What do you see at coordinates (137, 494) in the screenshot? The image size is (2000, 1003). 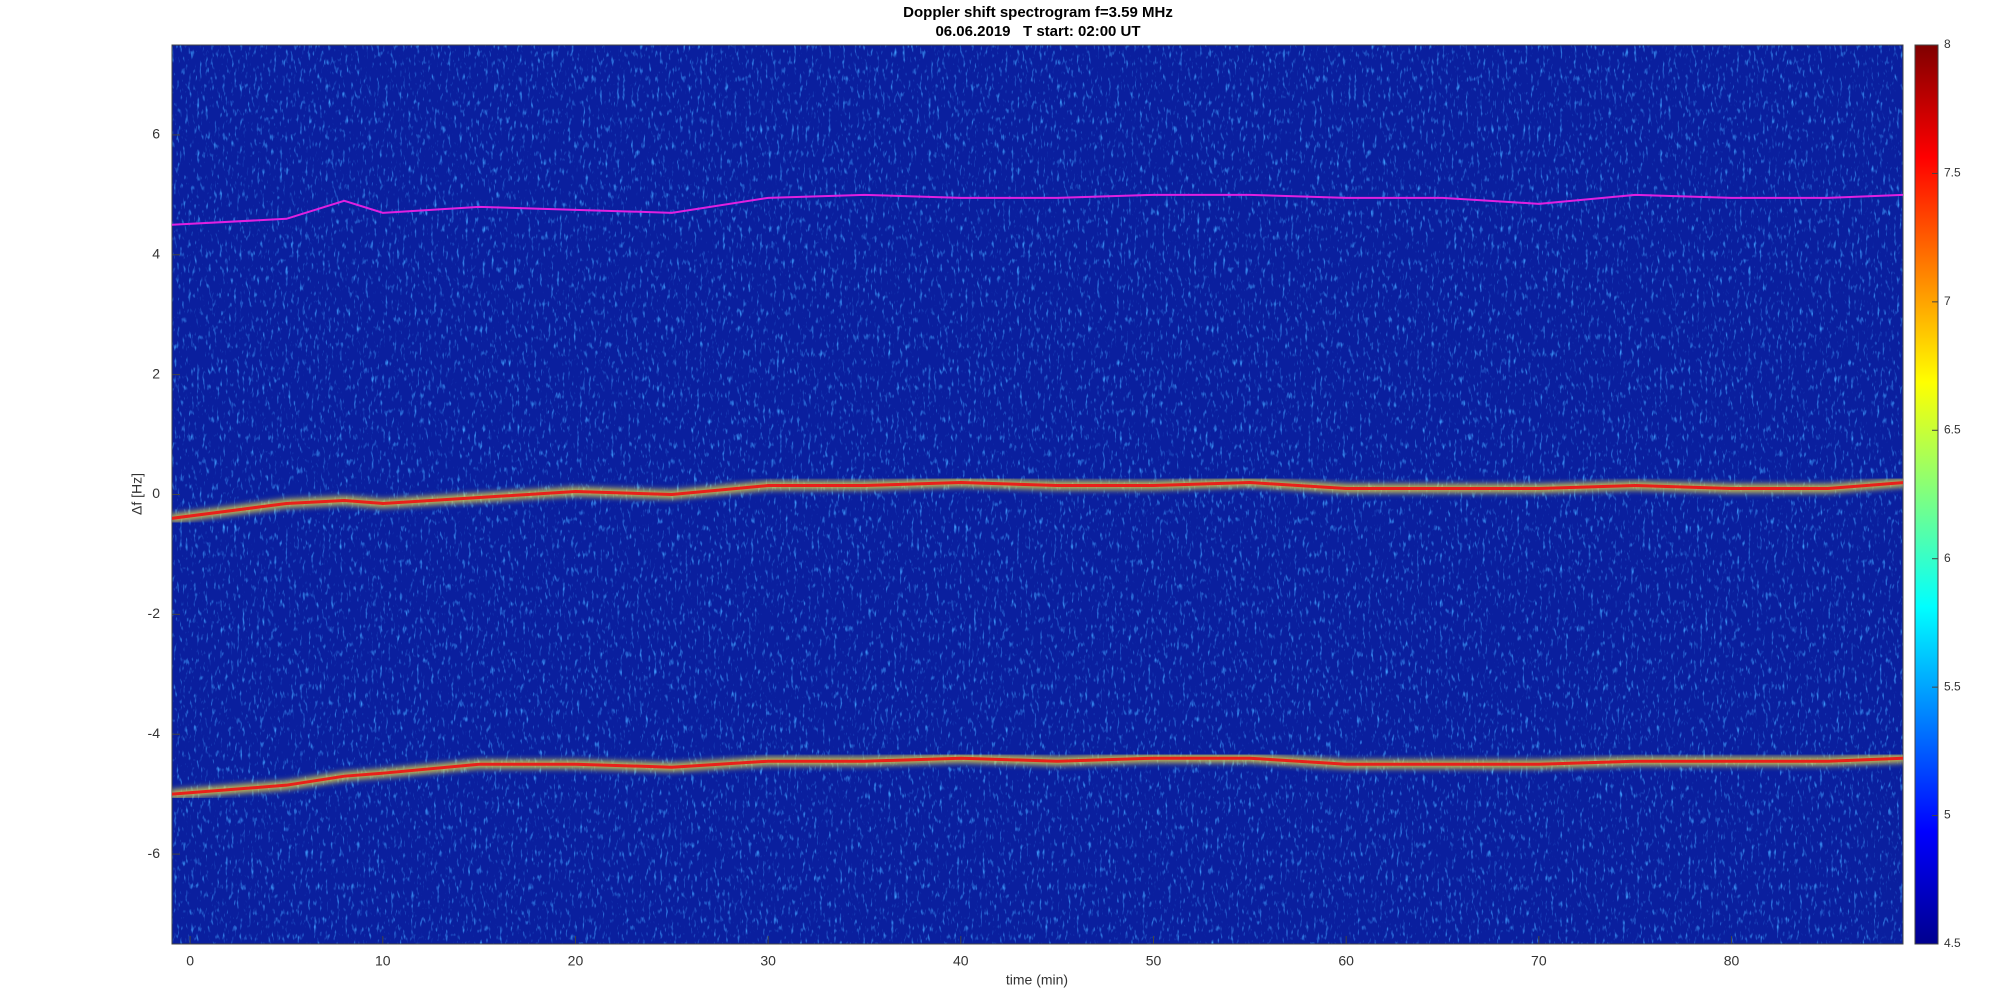 I see `y-axis-label: Δf [Hz]` at bounding box center [137, 494].